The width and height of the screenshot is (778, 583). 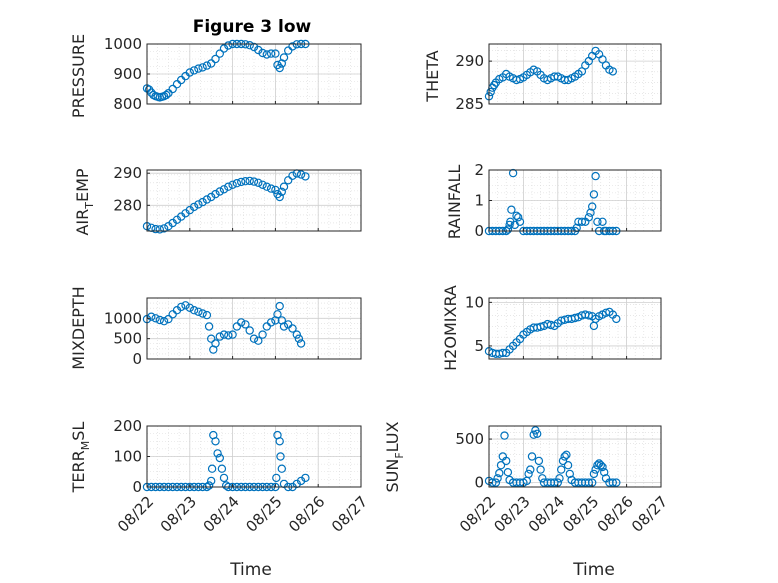 What do you see at coordinates (123, 318) in the screenshot?
I see `y-tick-label: 1000` at bounding box center [123, 318].